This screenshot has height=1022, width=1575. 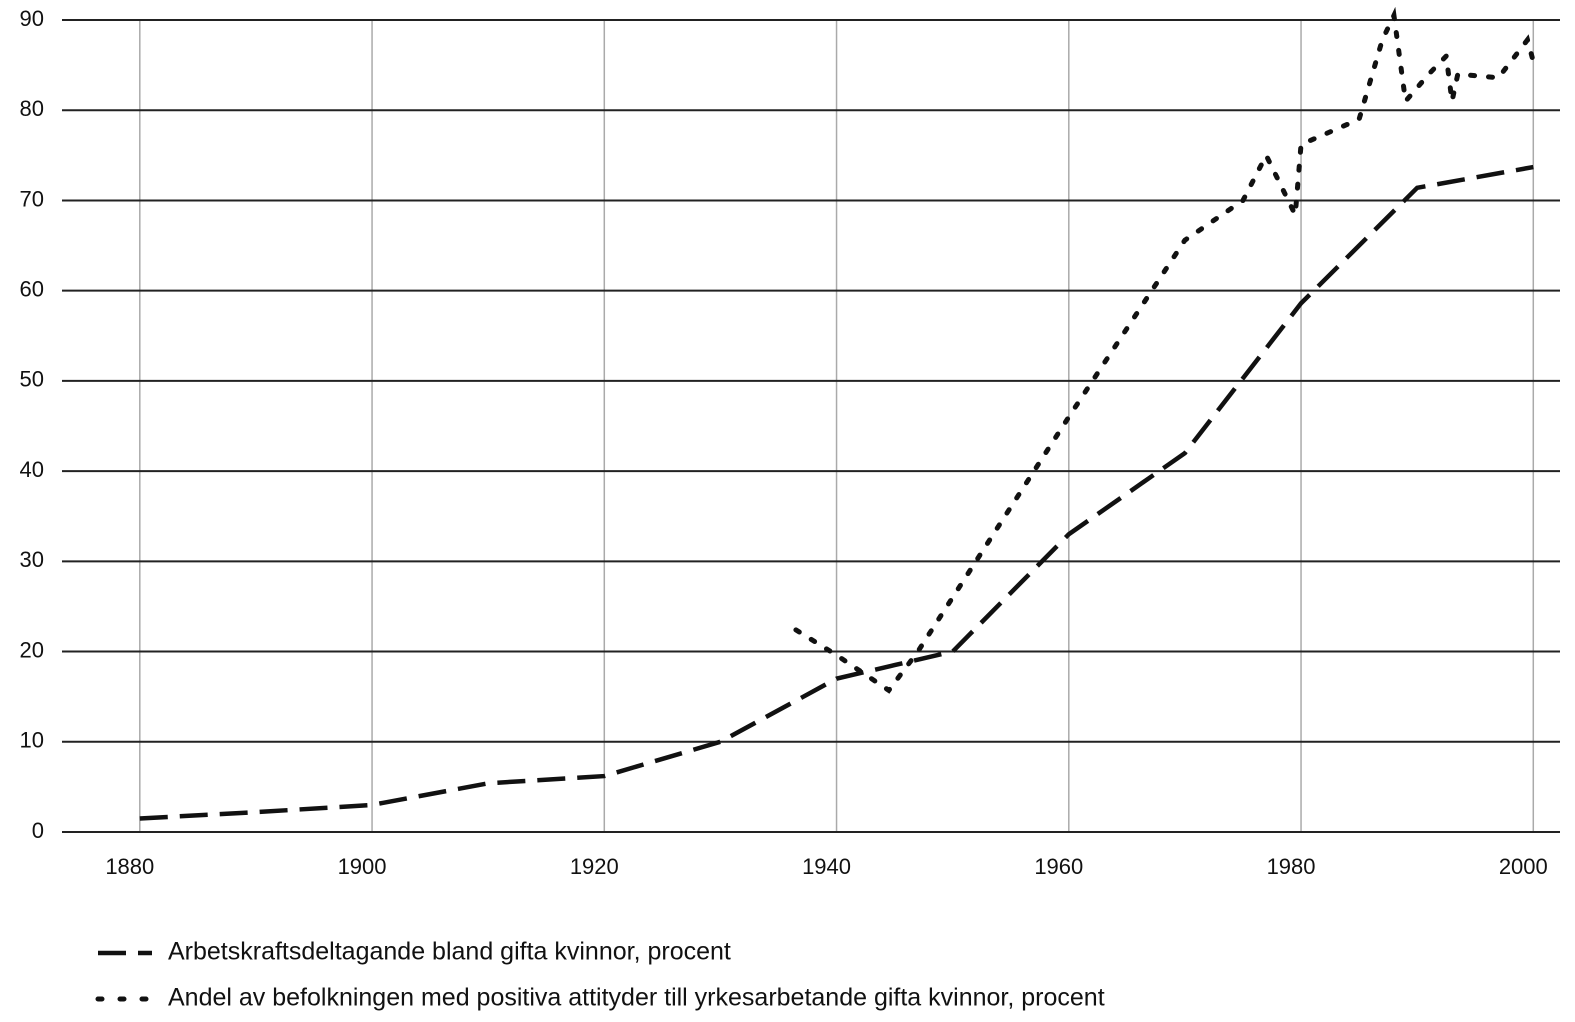 I want to click on y-tick-label: 80, so click(x=32, y=108).